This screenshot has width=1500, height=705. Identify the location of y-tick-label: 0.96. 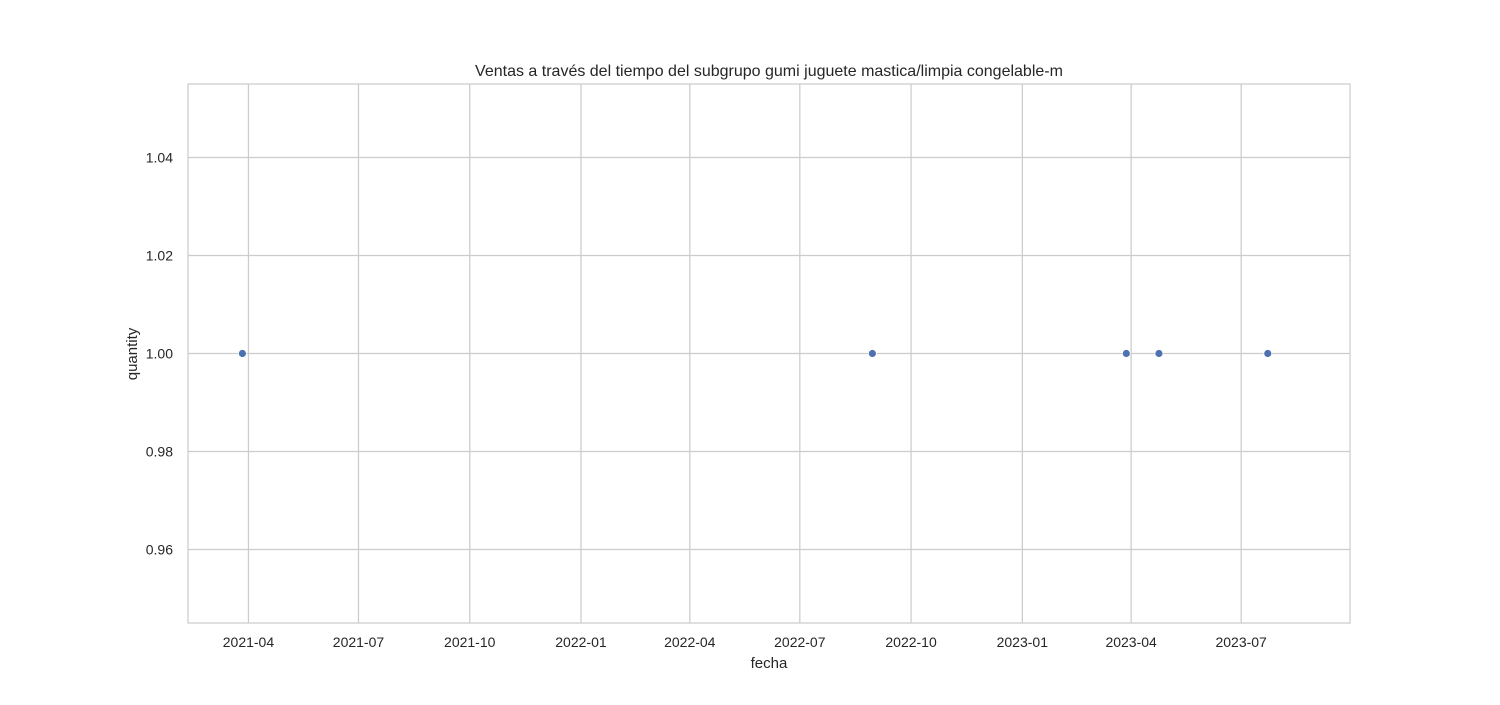
(159, 550).